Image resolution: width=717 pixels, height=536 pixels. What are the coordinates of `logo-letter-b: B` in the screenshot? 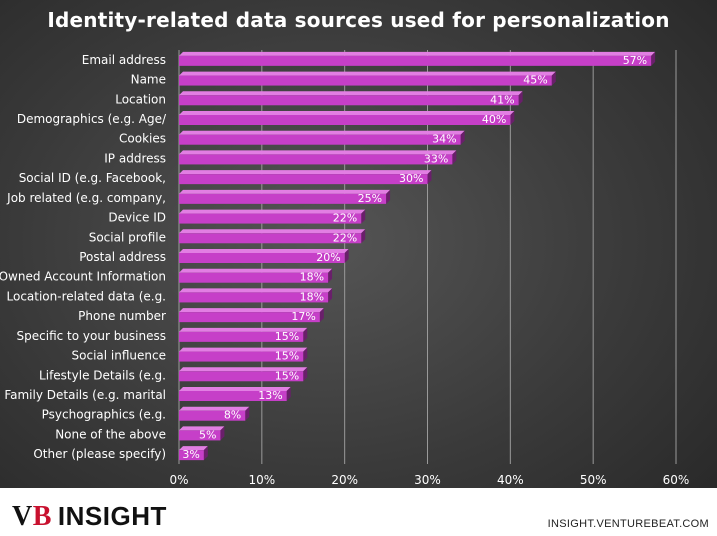 It's located at (42, 516).